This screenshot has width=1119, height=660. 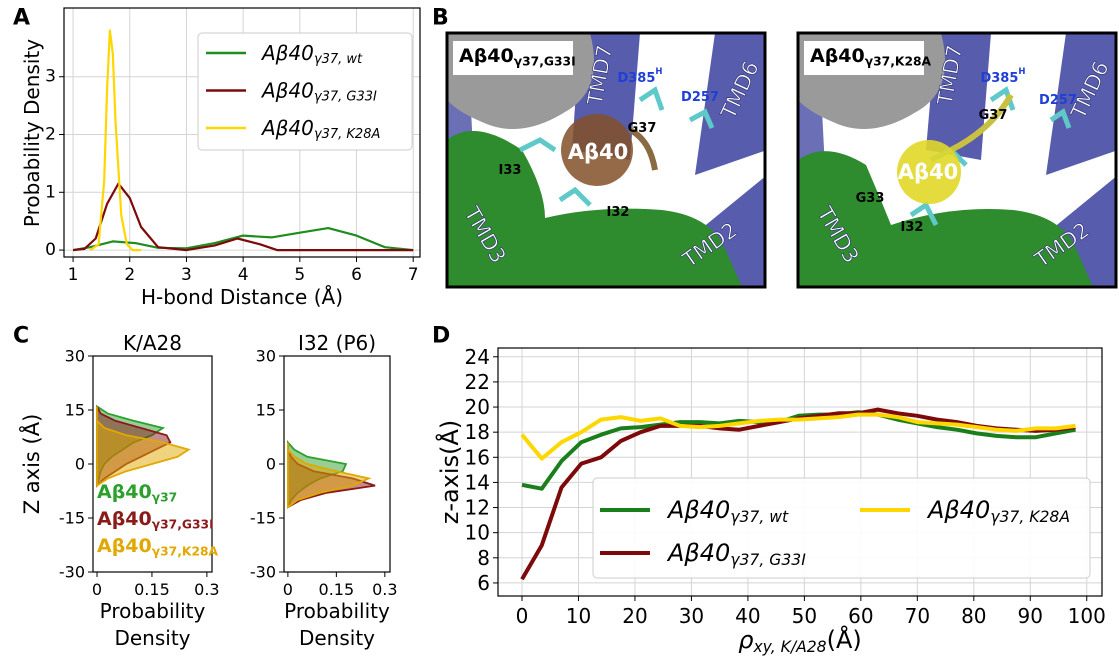 What do you see at coordinates (745, 640) in the screenshot?
I see `text-part: ρ` at bounding box center [745, 640].